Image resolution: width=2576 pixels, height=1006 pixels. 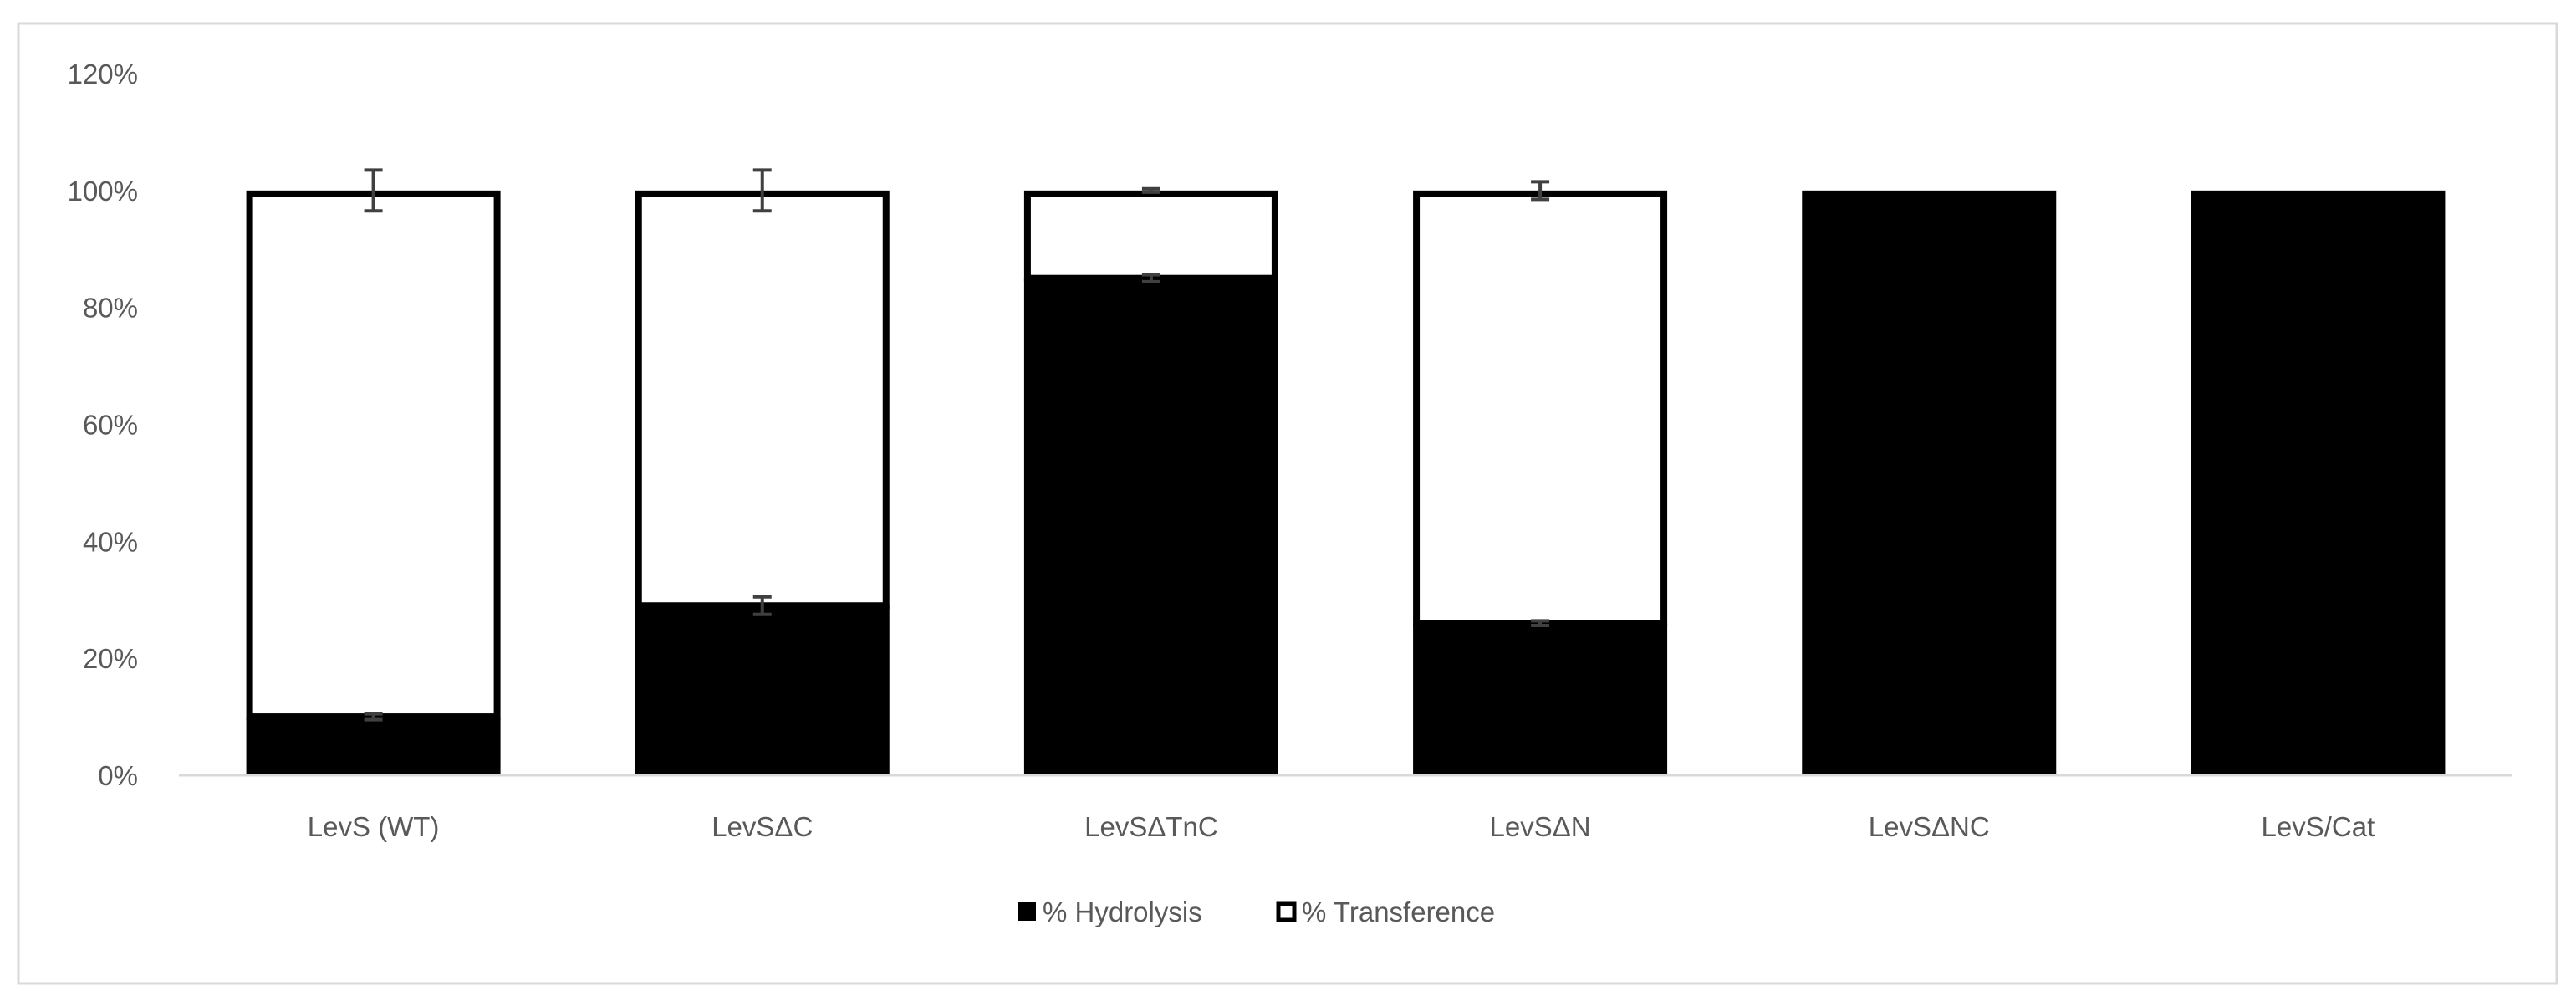 I want to click on y-tick-label: 0%, so click(x=118, y=775).